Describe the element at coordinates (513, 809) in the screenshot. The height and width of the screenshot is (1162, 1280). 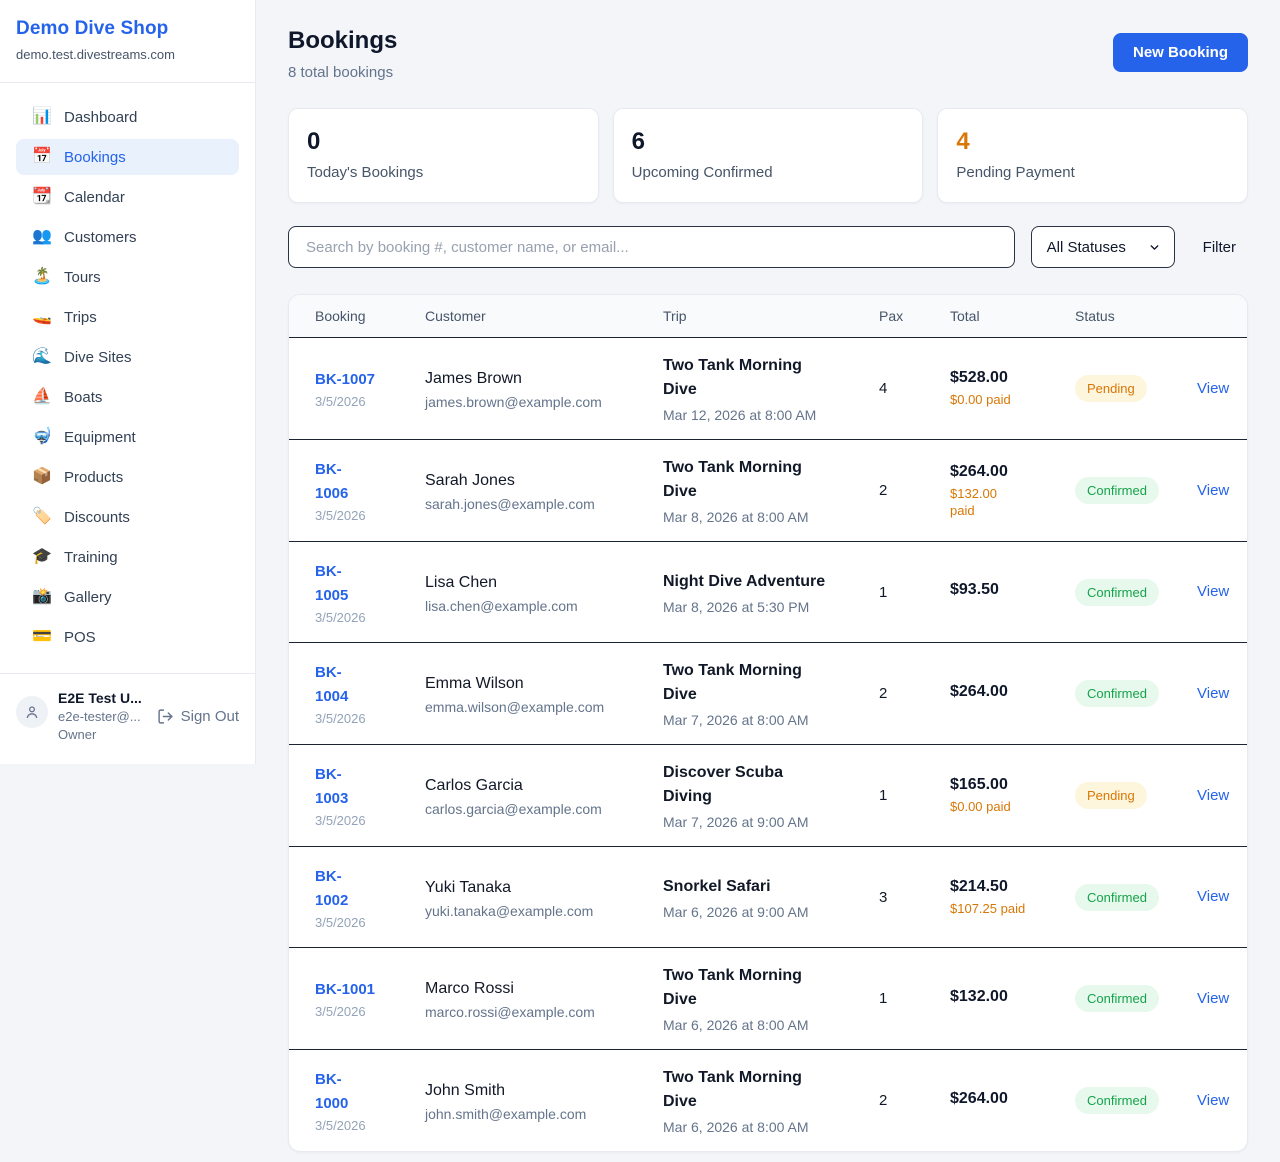
I see `customer-email: carlos.garcia@example.com` at that location.